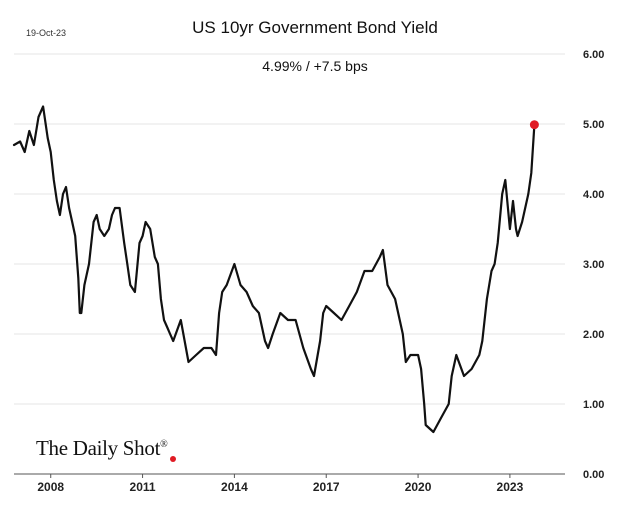  What do you see at coordinates (593, 475) in the screenshot?
I see `y-tick-label: 0.00` at bounding box center [593, 475].